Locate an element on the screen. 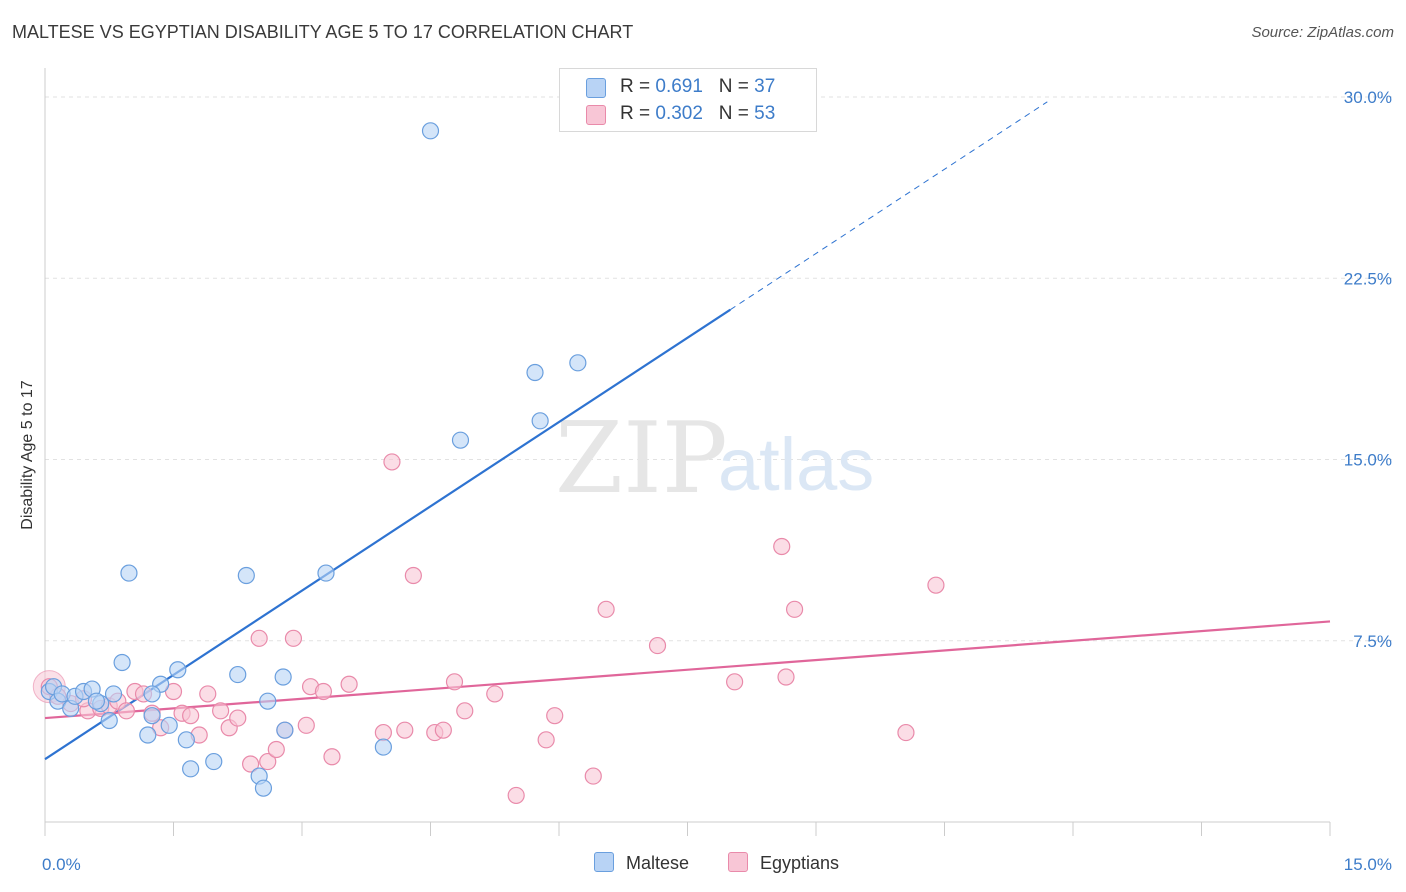  legend-n-value: 53 is located at coordinates (765, 113).